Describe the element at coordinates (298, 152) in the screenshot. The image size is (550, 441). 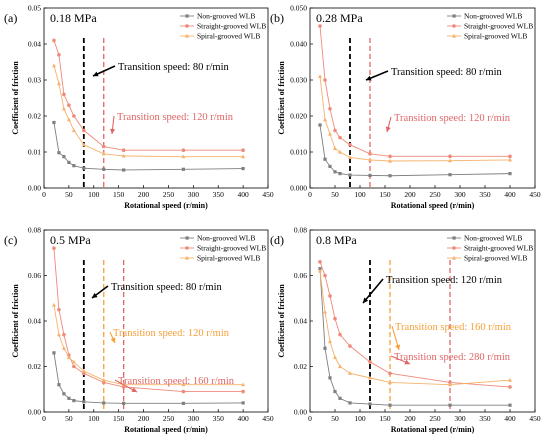
I see `y-tick-label: 0.010` at that location.